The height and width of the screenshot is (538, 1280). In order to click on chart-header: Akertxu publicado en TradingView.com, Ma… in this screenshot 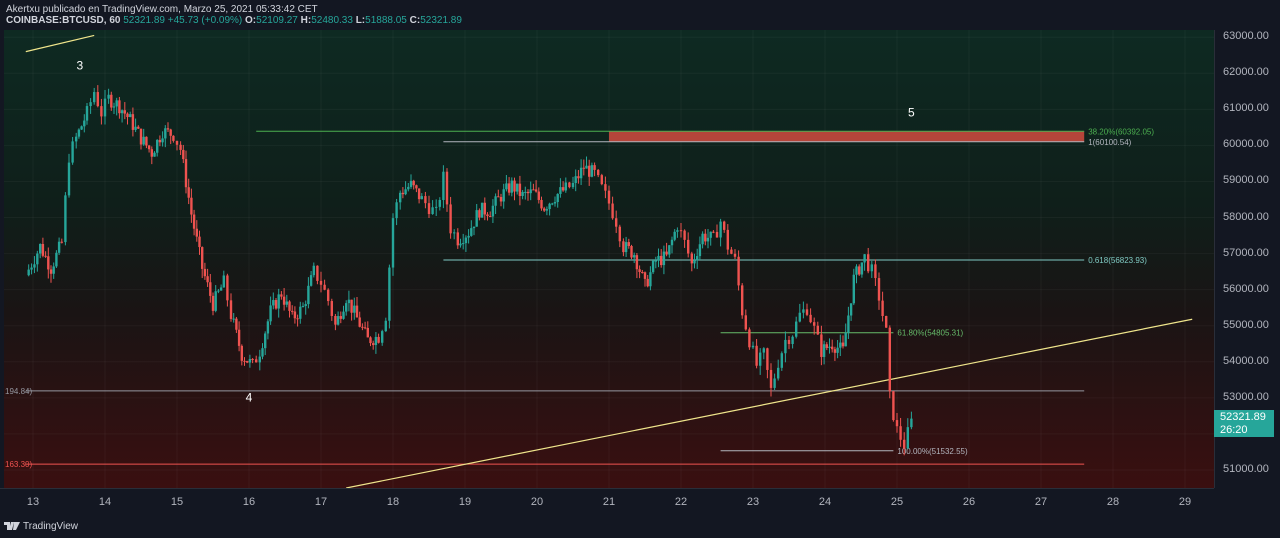, I will do `click(640, 15)`.